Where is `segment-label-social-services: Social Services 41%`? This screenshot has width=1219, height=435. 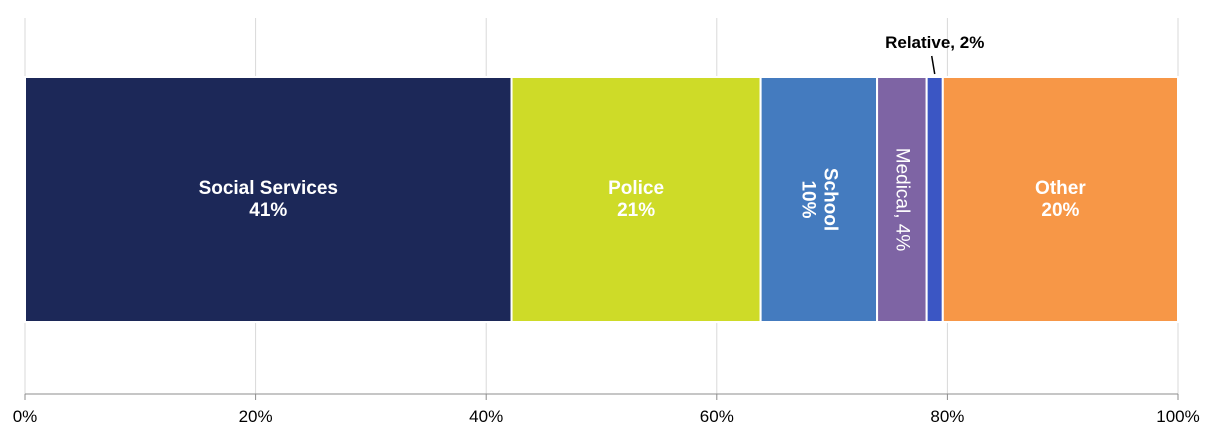
segment-label-social-services: Social Services 41% is located at coordinates (268, 199).